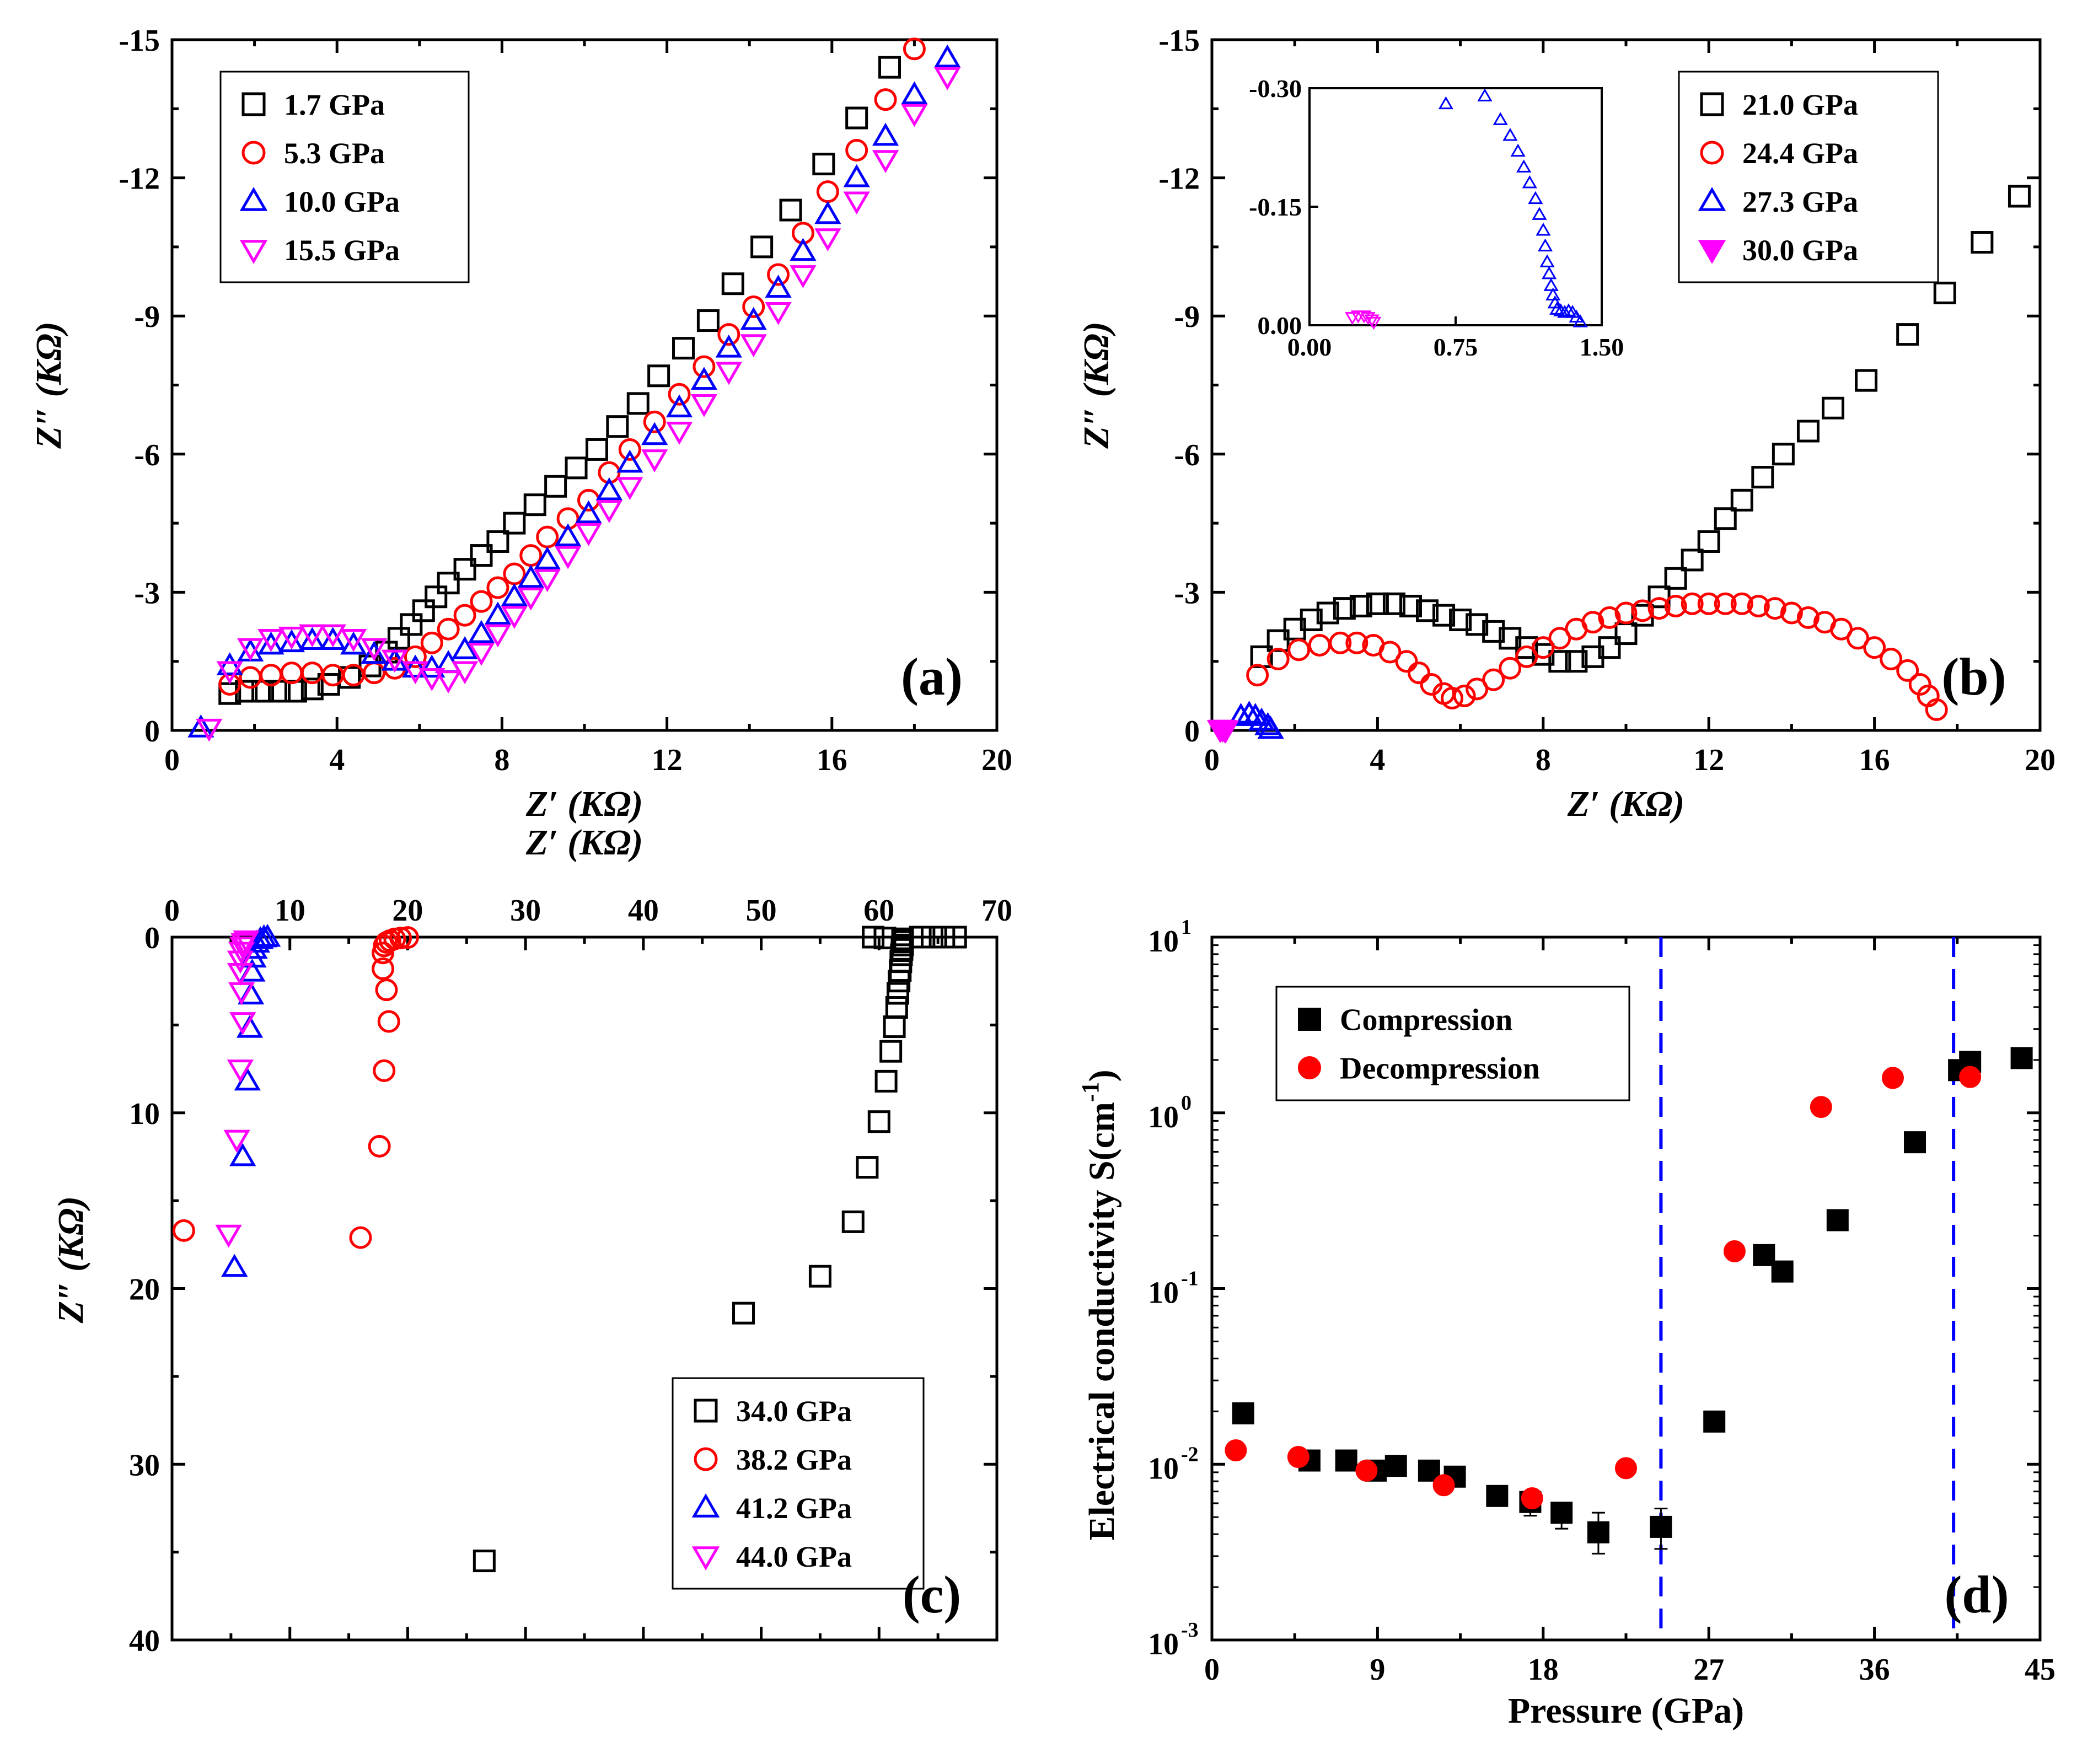  What do you see at coordinates (1280, 325) in the screenshot?
I see `inset-y-tick-label: 0.00` at bounding box center [1280, 325].